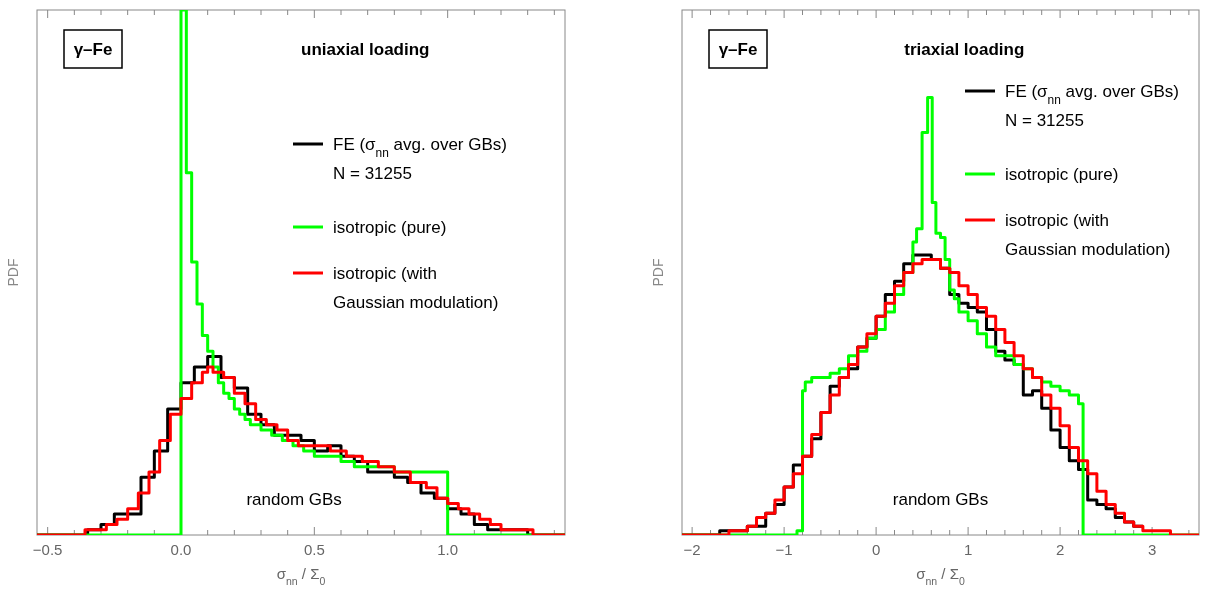  I want to click on text: uniaxial loading, so click(365, 49).